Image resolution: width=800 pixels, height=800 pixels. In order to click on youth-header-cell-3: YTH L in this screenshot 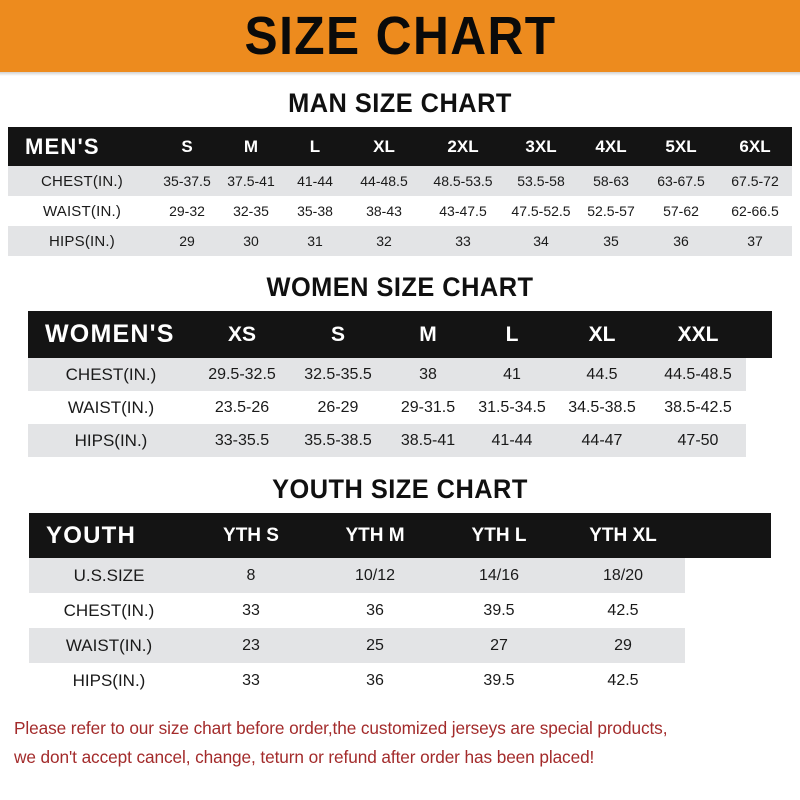, I will do `click(499, 535)`.